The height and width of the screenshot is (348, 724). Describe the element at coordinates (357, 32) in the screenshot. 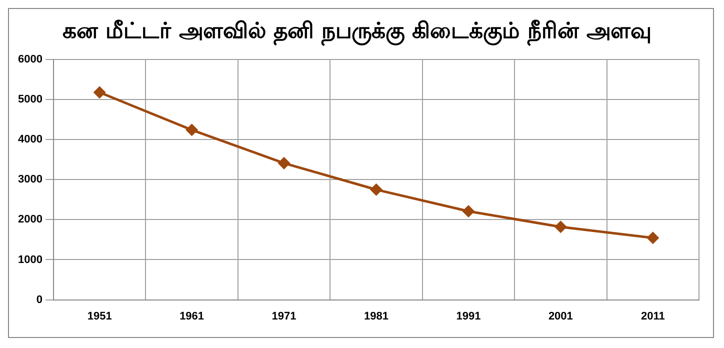

I see `chart-title: கன மீட்டர் அளவில் தனி நபருக்கு கிடைக்கும் நீரின் அளவு` at that location.